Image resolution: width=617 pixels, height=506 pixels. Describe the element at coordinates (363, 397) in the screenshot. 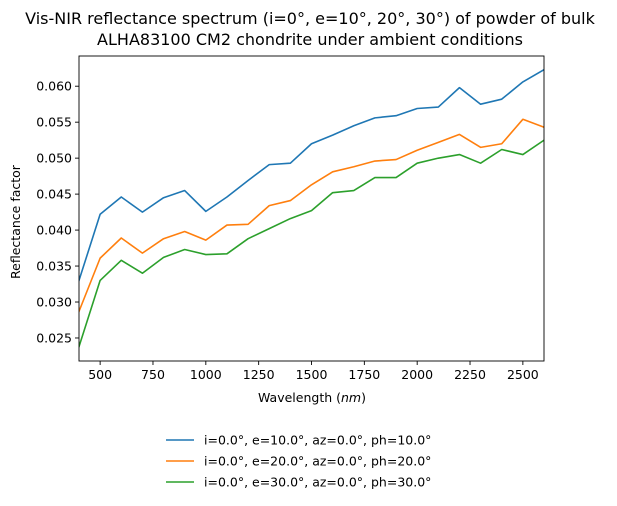

I see `x-axis-label-suffix: )` at that location.